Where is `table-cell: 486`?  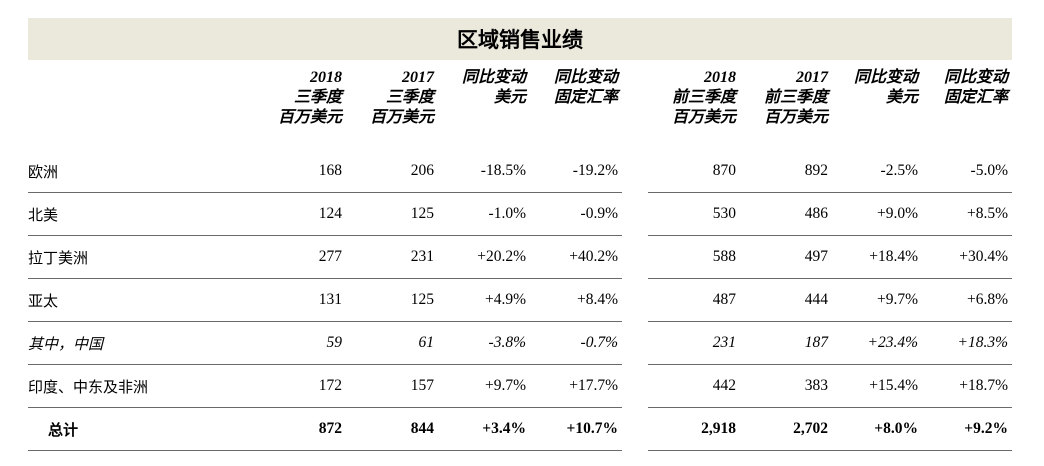
table-cell: 486 is located at coordinates (786, 214).